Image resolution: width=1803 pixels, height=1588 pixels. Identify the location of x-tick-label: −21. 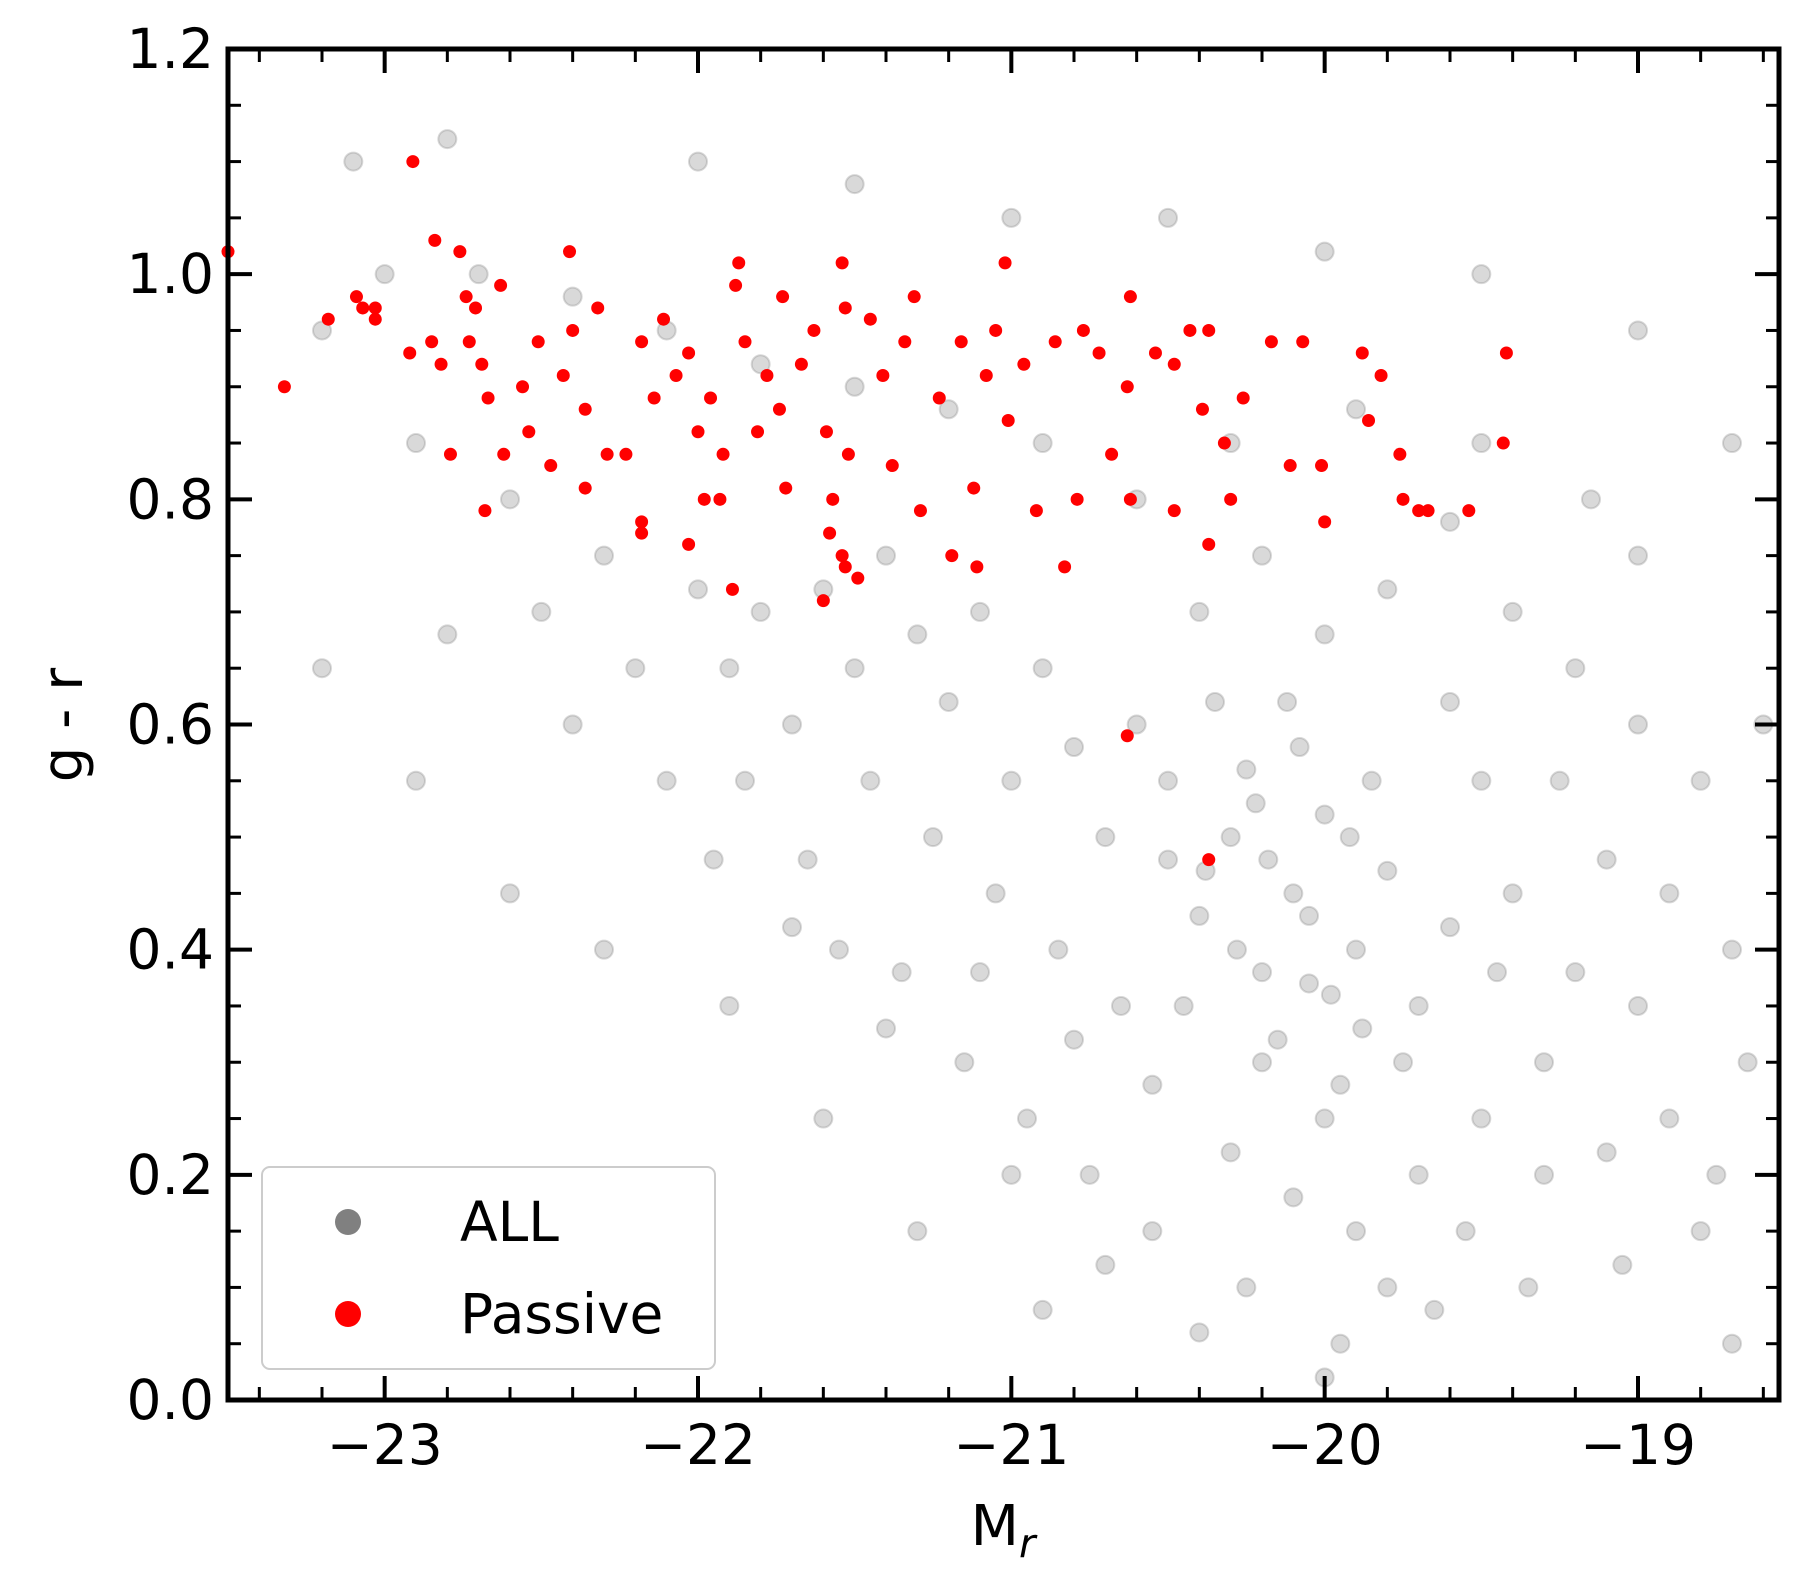
(1011, 1445).